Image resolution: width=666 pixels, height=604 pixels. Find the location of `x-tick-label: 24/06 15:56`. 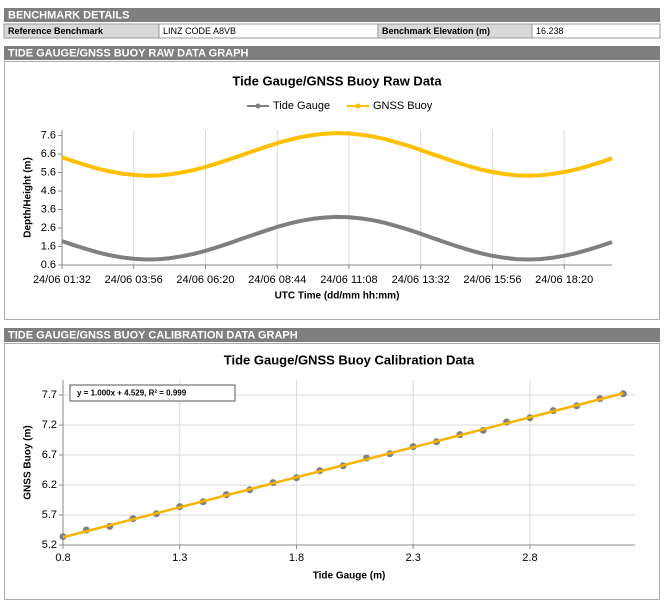

x-tick-label: 24/06 15:56 is located at coordinates (492, 280).